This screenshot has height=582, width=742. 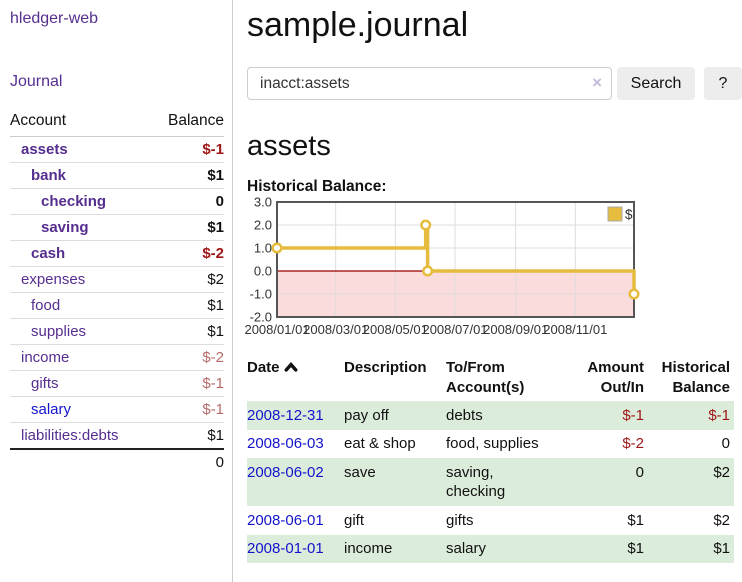 I want to click on svg-text: 2008/07/01, so click(x=454, y=329).